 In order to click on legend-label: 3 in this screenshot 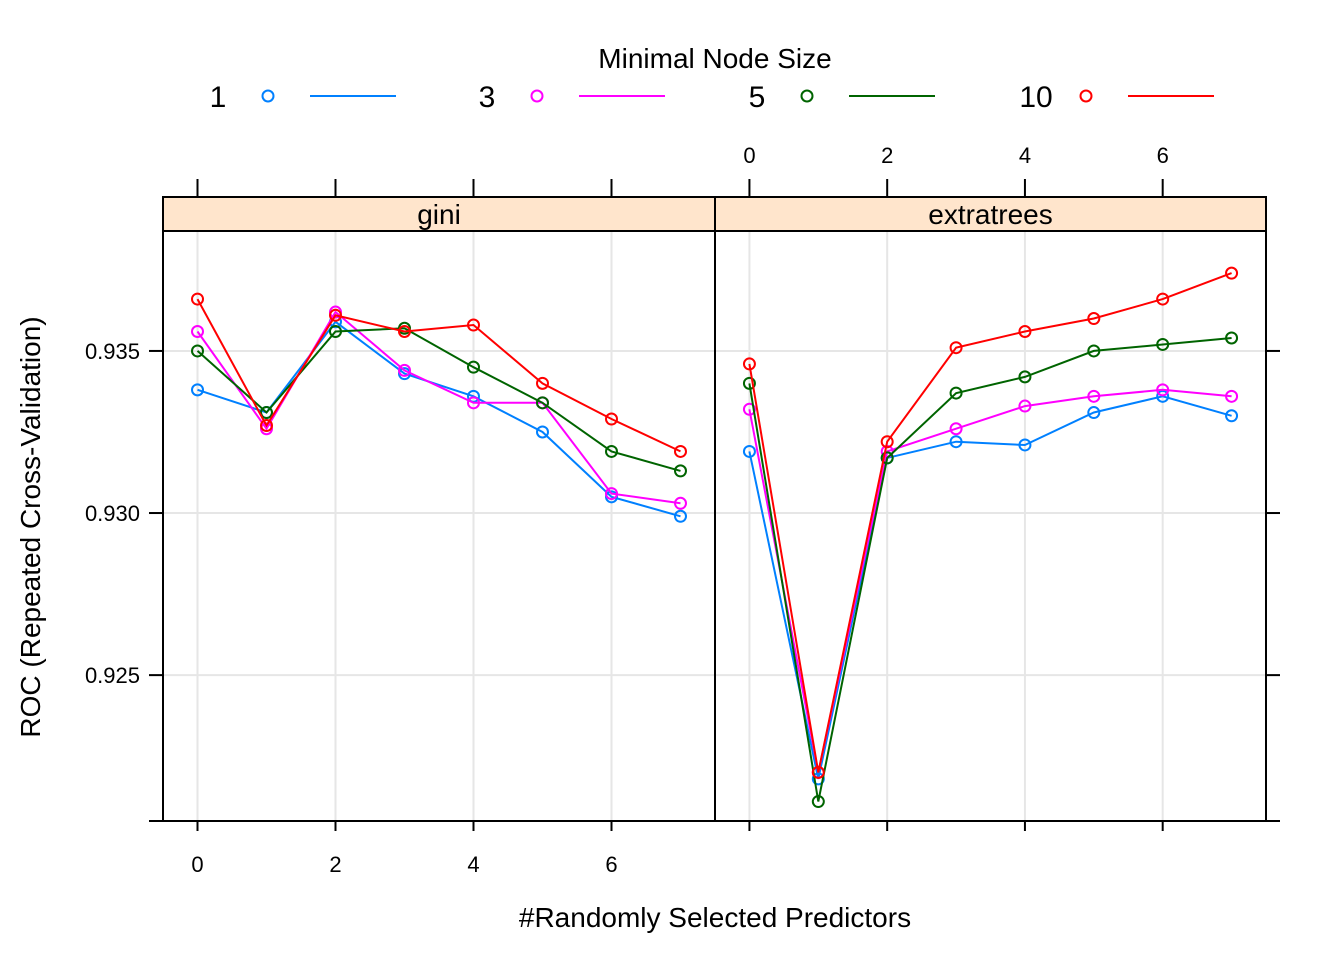, I will do `click(487, 97)`.